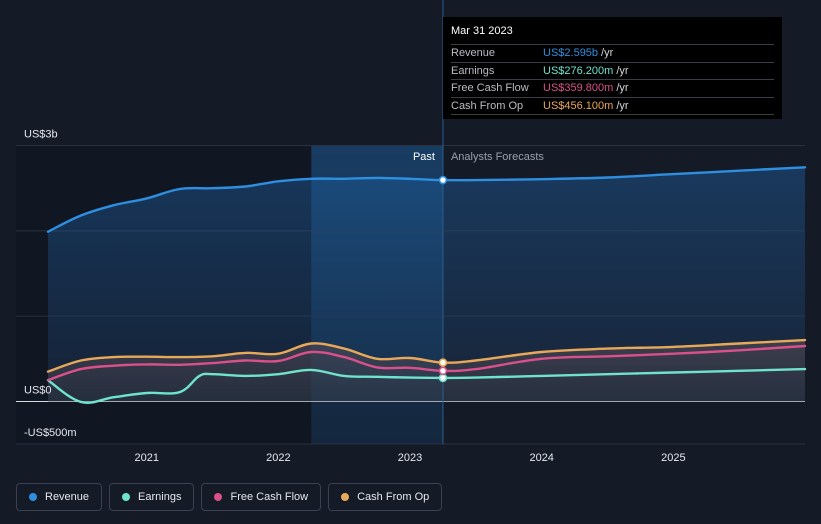 This screenshot has height=524, width=821. I want to click on free-cash-flow-line, so click(426, 363).